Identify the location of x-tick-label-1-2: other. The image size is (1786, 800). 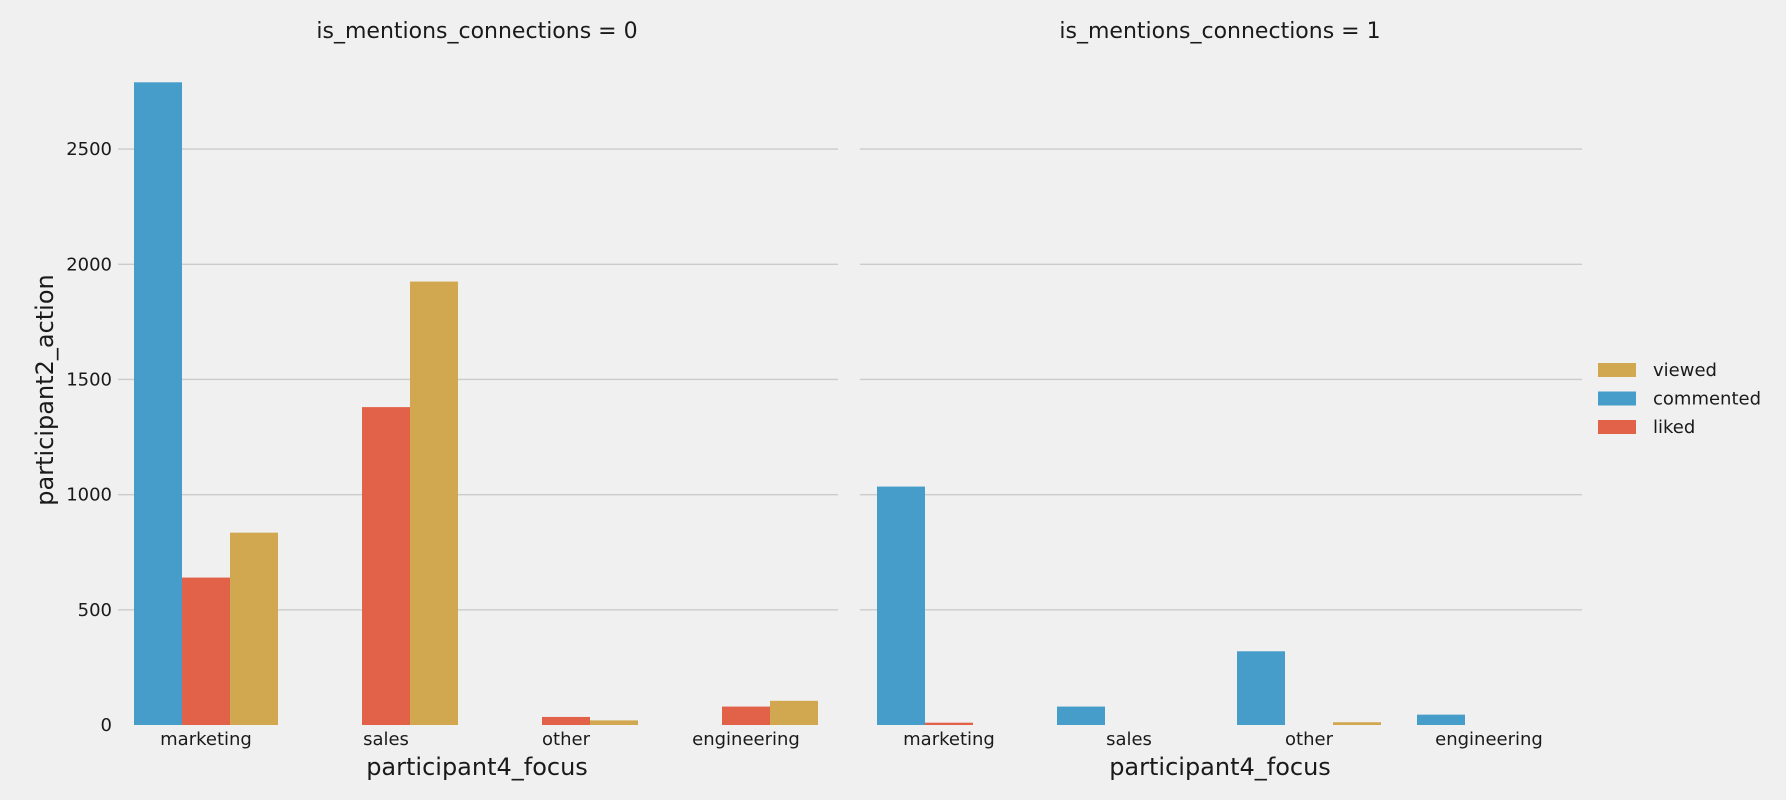
(1309, 739).